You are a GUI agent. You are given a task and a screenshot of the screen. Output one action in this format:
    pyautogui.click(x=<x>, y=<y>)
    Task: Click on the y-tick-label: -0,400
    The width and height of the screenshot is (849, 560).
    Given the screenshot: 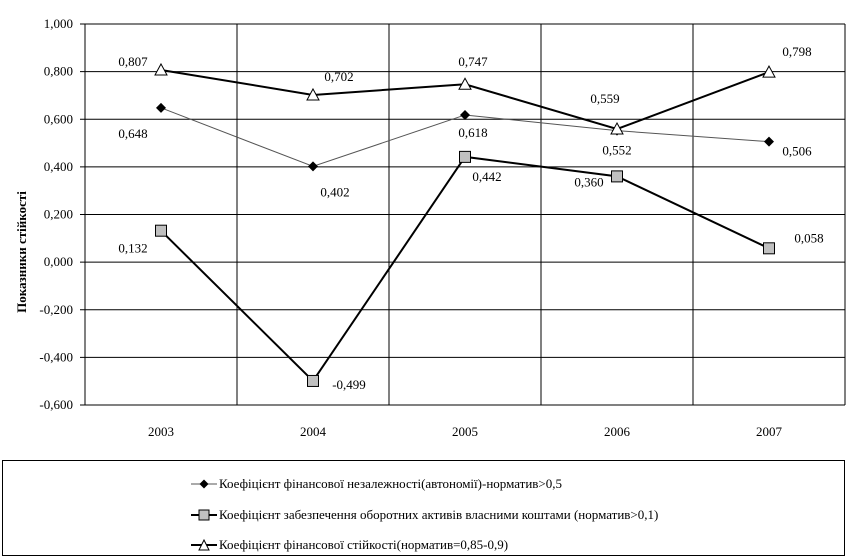 What is the action you would take?
    pyautogui.click(x=56, y=356)
    